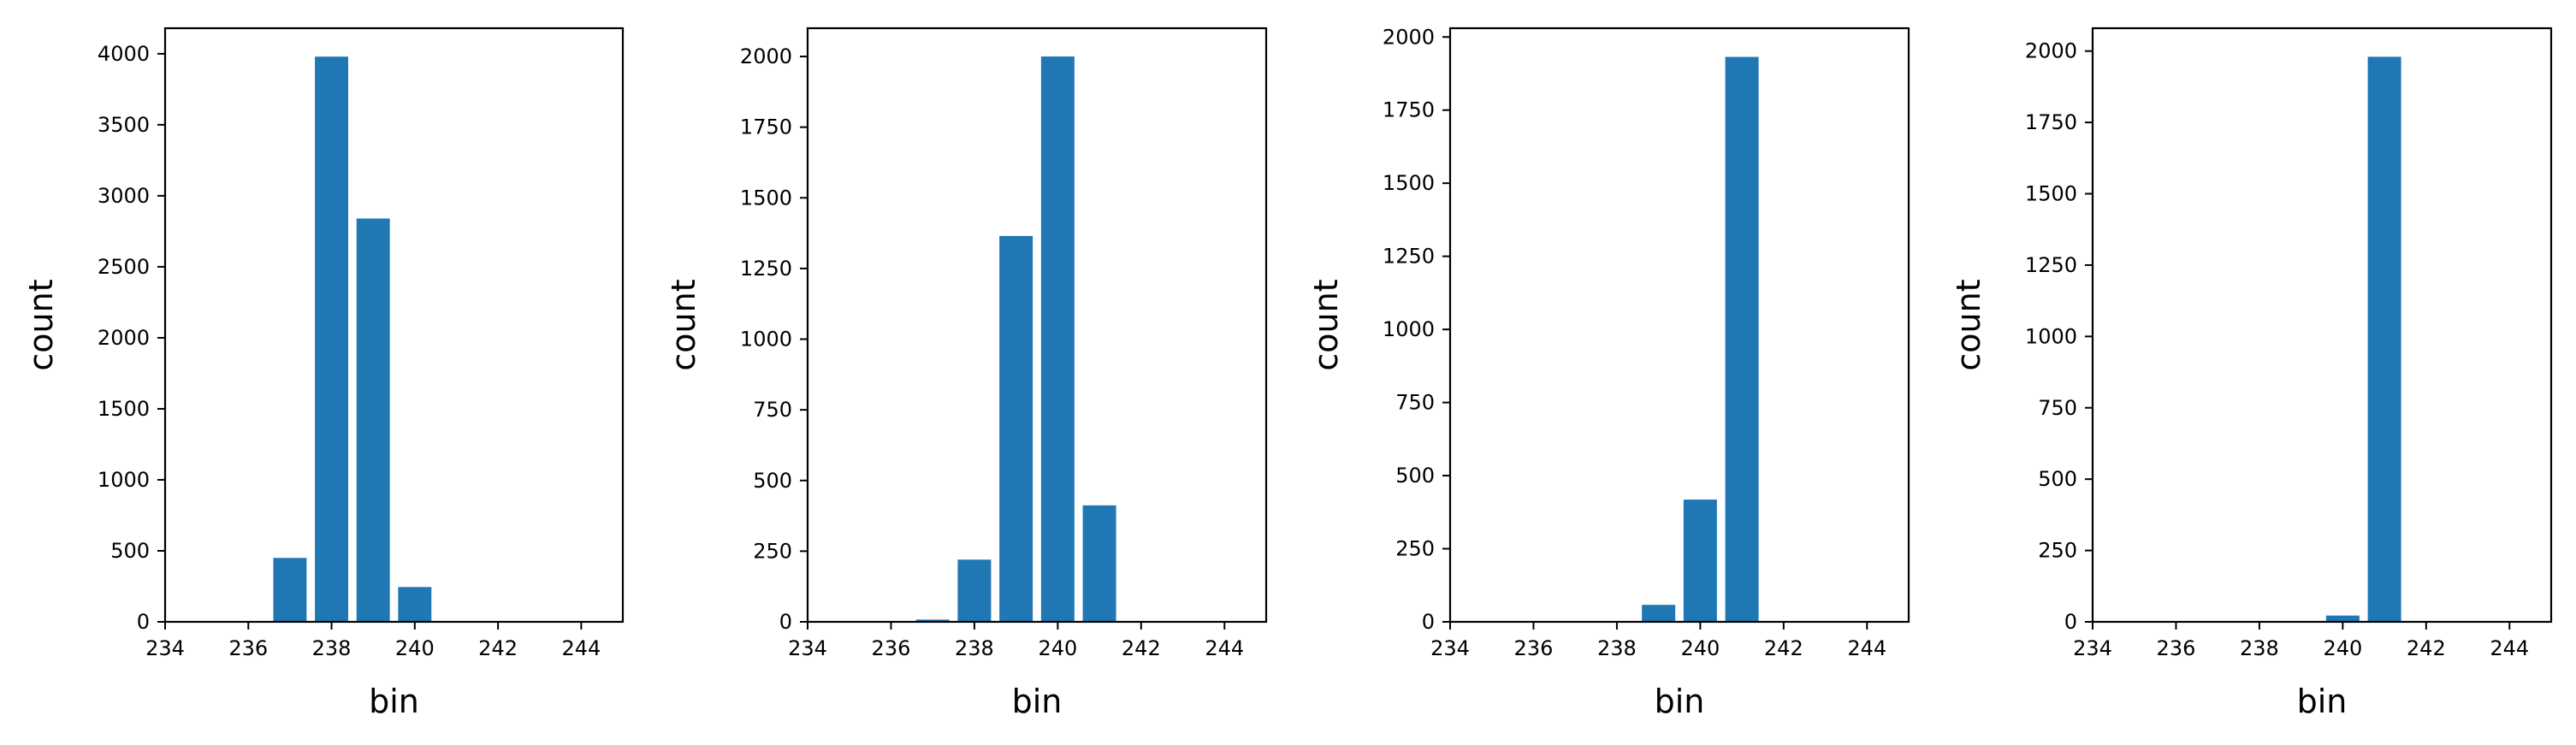  What do you see at coordinates (124, 54) in the screenshot?
I see `y-tick-label: 4000` at bounding box center [124, 54].